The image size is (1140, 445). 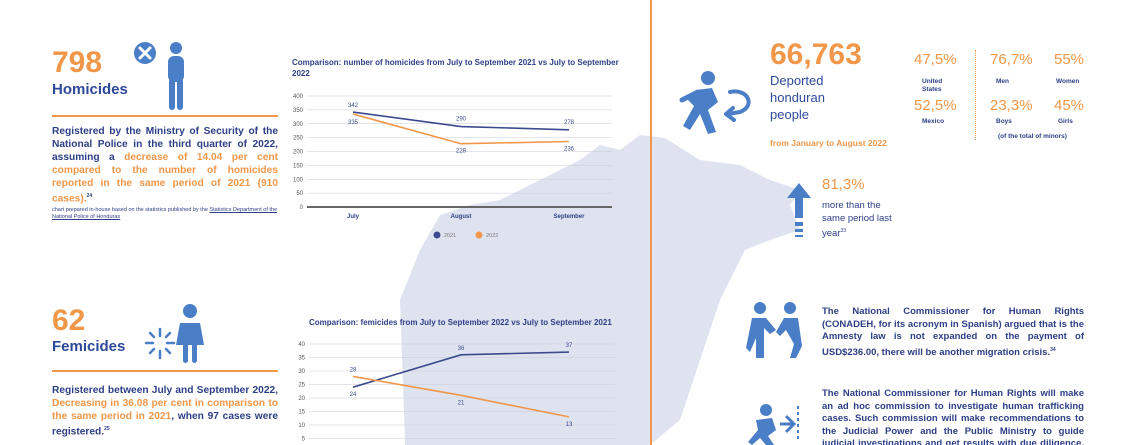 I want to click on data-label: 236, so click(x=569, y=150).